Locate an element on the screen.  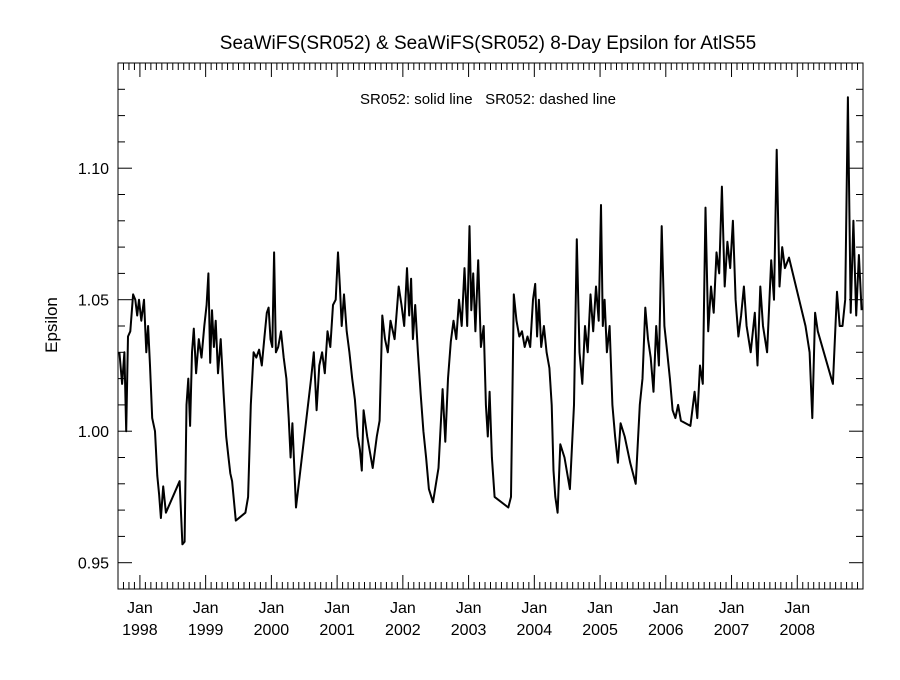
x-tick-year-label: 2004 is located at coordinates (535, 630).